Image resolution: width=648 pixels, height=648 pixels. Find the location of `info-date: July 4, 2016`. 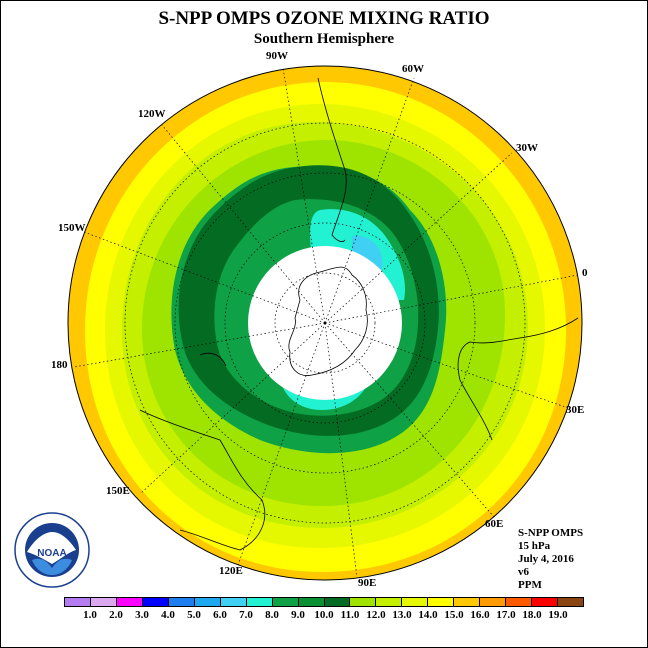

info-date: July 4, 2016 is located at coordinates (546, 559).